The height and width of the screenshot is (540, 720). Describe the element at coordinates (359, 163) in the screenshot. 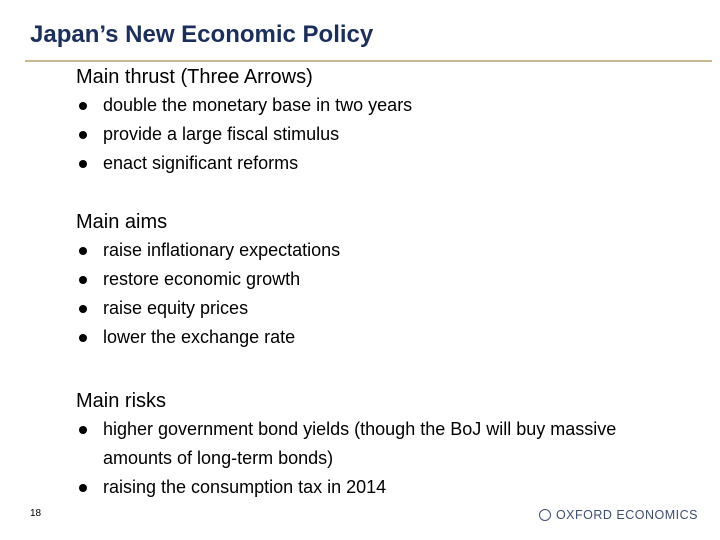

I see `bullet-item: enact significant reforms` at that location.